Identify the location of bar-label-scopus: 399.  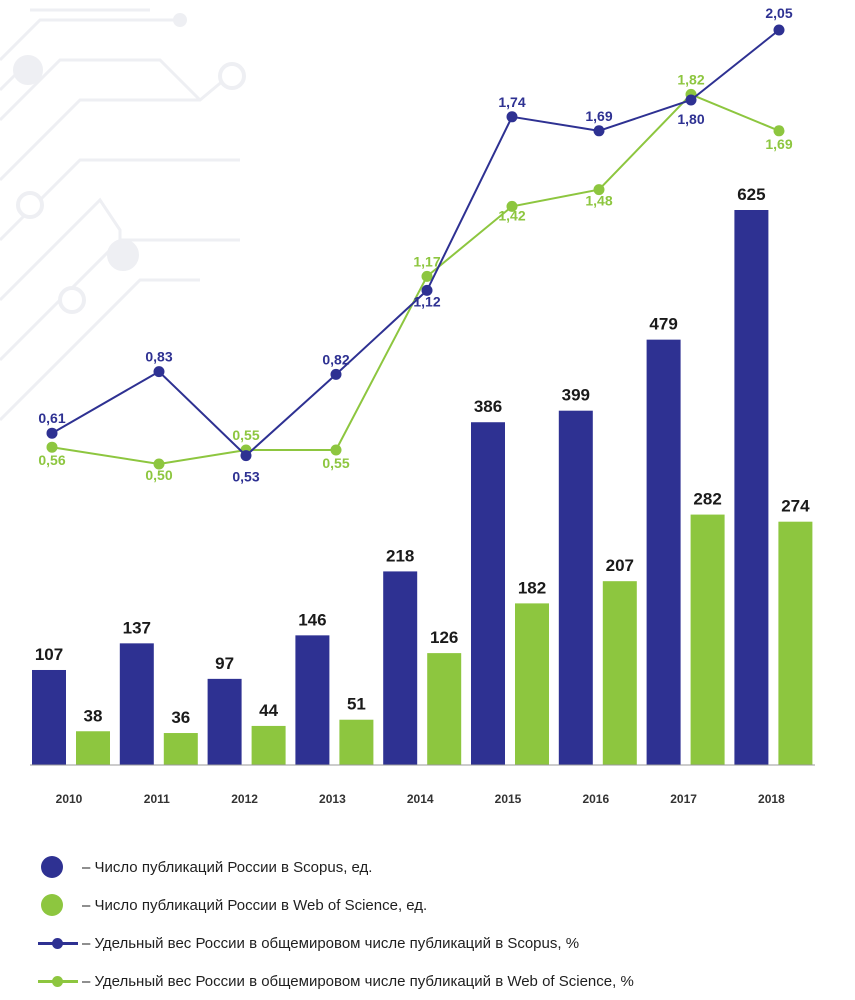
(576, 395).